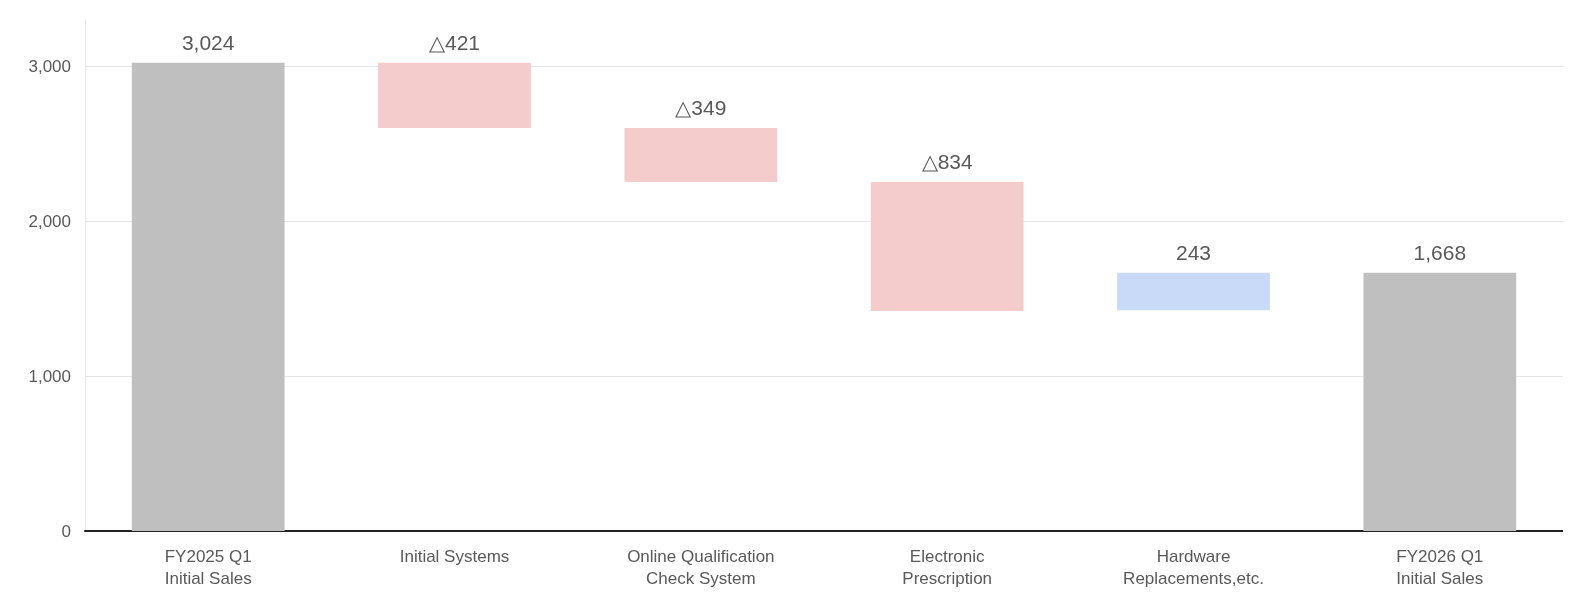 This screenshot has height=601, width=1571. I want to click on x-tick-label: Online Qualification Check System, so click(701, 567).